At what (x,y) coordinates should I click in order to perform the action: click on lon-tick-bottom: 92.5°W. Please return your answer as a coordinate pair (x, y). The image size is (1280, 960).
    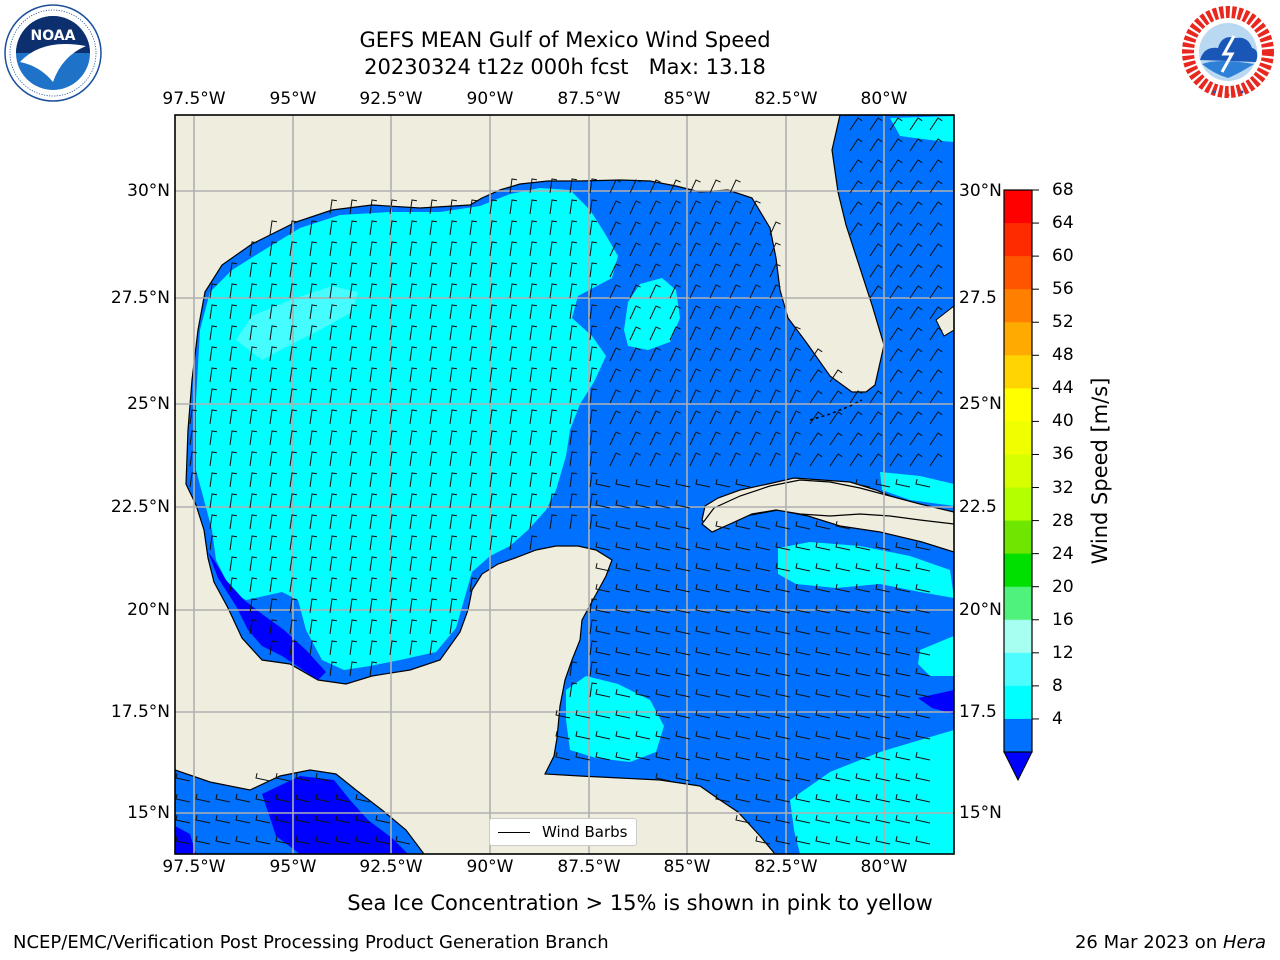
    Looking at the image, I should click on (391, 867).